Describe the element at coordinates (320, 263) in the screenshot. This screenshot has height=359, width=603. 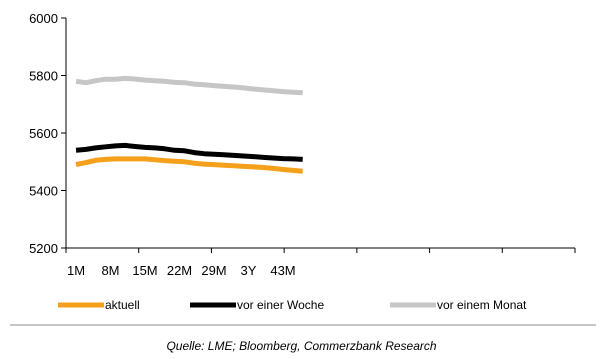
I see `x-tick-layer: 1M 8M 15M 22M 29M 3Y 43M` at that location.